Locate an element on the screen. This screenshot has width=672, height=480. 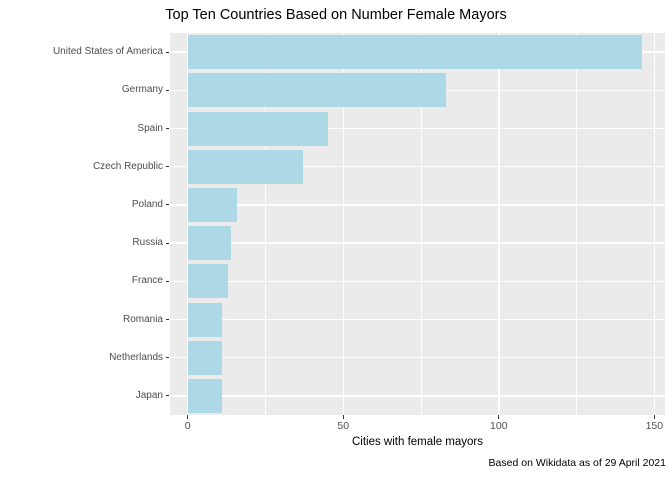
y-axis-label: Netherlands is located at coordinates (136, 357).